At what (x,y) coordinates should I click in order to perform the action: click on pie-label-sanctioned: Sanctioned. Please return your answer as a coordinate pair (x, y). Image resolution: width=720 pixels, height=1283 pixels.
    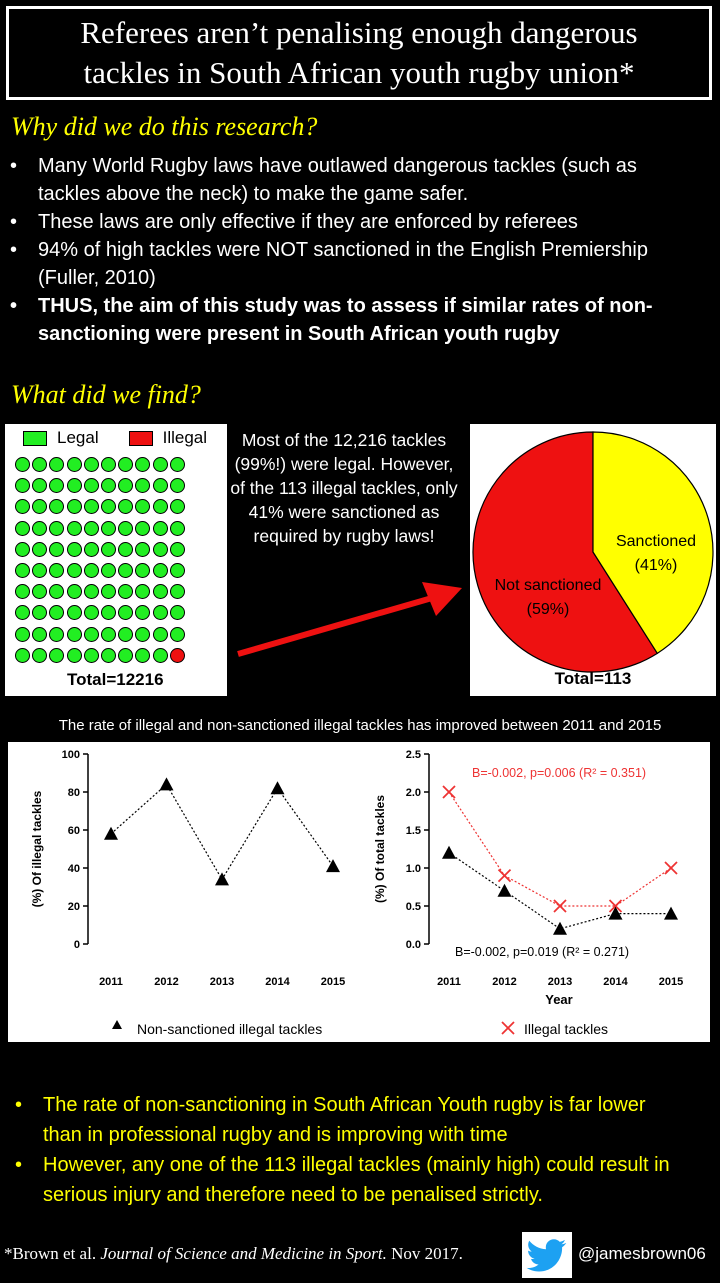
    Looking at the image, I should click on (656, 541).